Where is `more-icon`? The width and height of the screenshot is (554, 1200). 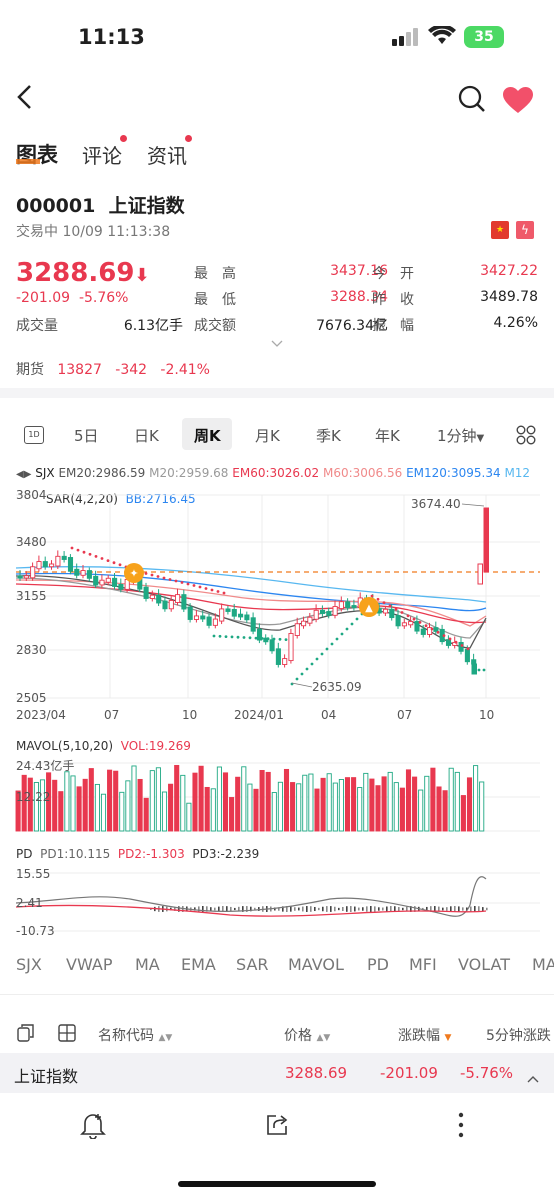
more-icon is located at coordinates (461, 1127).